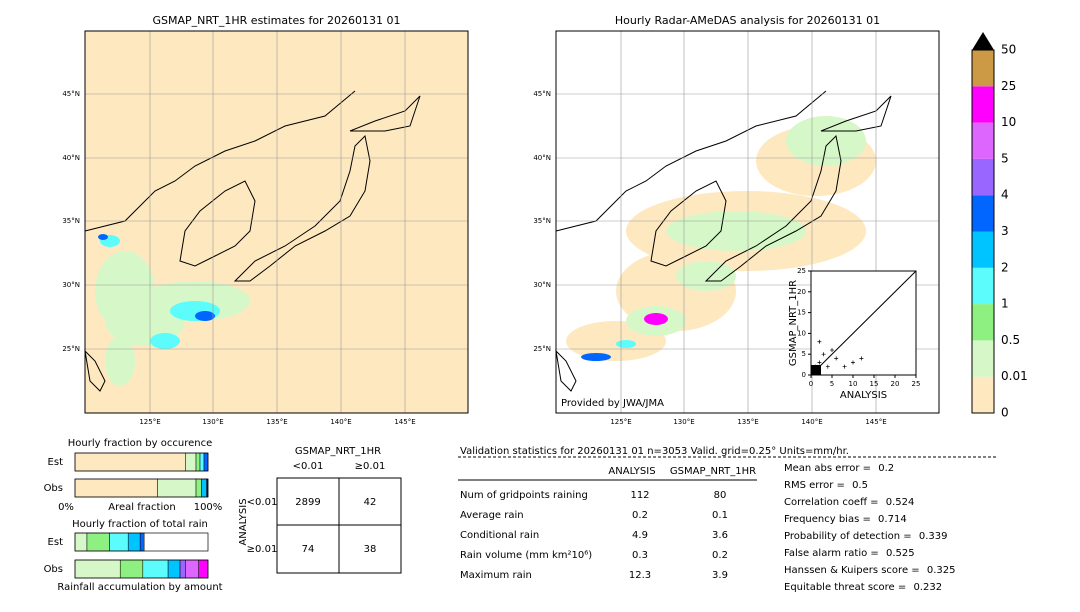  Describe the element at coordinates (833, 502) in the screenshot. I see `score-label: Correlation coeff =` at that location.